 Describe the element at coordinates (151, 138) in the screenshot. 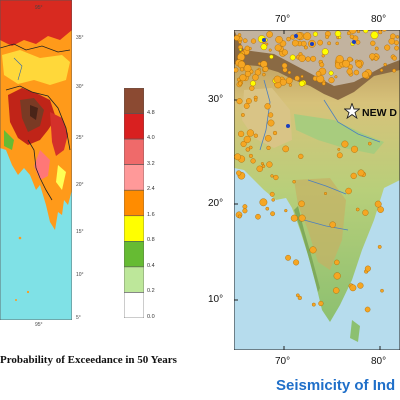

I see `legend-label: 4.0` at that location.